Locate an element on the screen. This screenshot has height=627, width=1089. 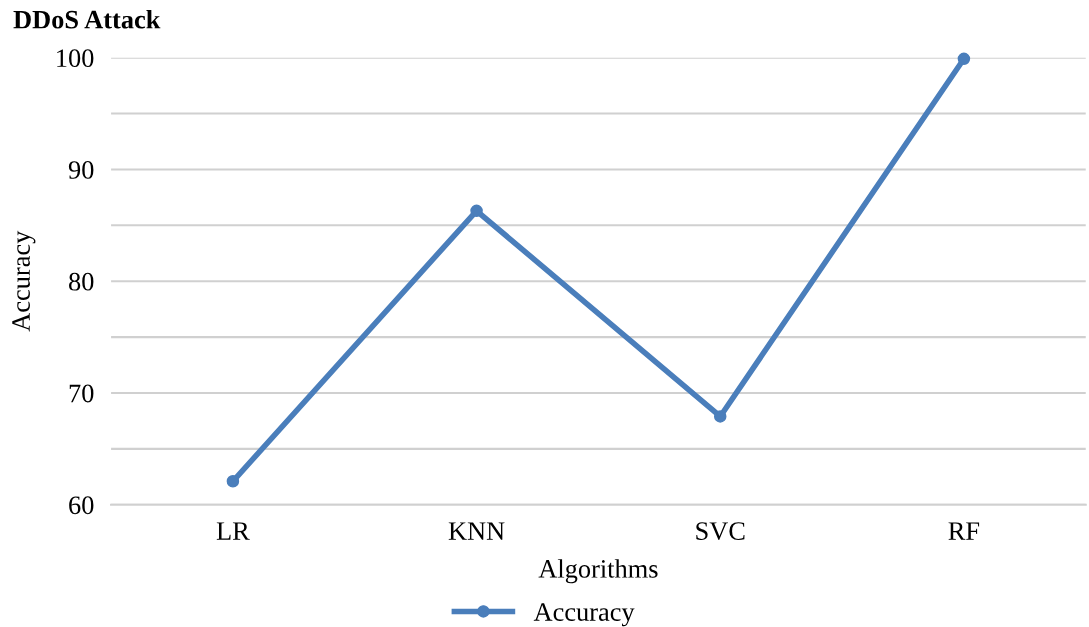
chart-title: DDoS Attack is located at coordinates (87, 19).